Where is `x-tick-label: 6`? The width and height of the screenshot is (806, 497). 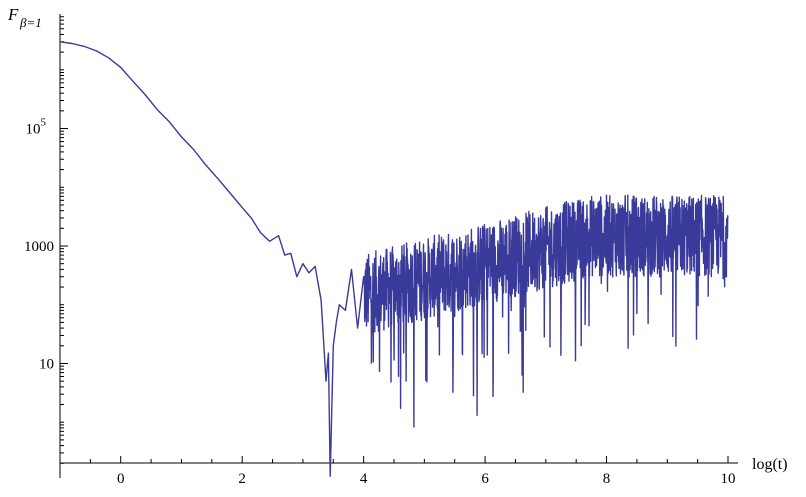 x-tick-label: 6 is located at coordinates (485, 479).